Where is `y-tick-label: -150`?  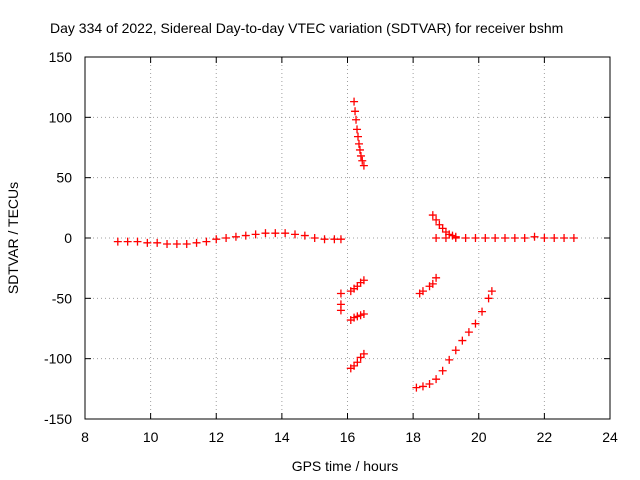 y-tick-label: -150 is located at coordinates (58, 419).